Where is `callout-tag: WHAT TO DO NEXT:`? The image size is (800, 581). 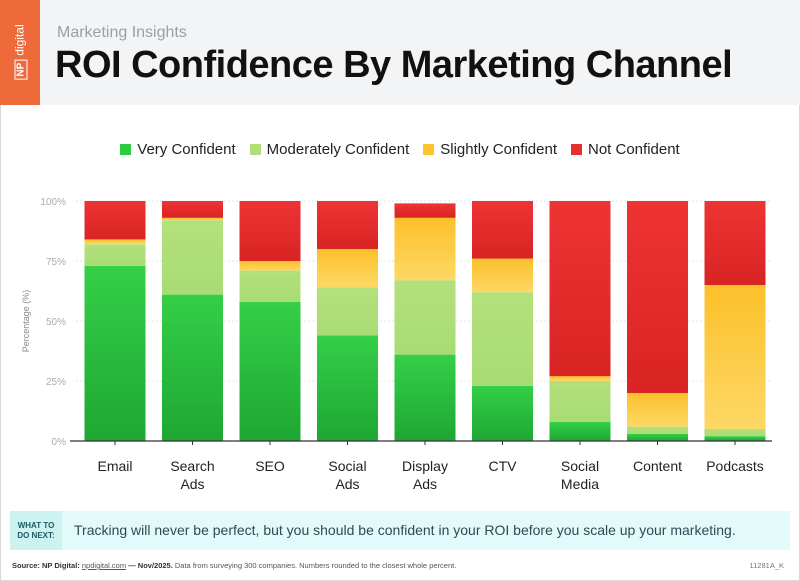 callout-tag: WHAT TO DO NEXT: is located at coordinates (36, 530).